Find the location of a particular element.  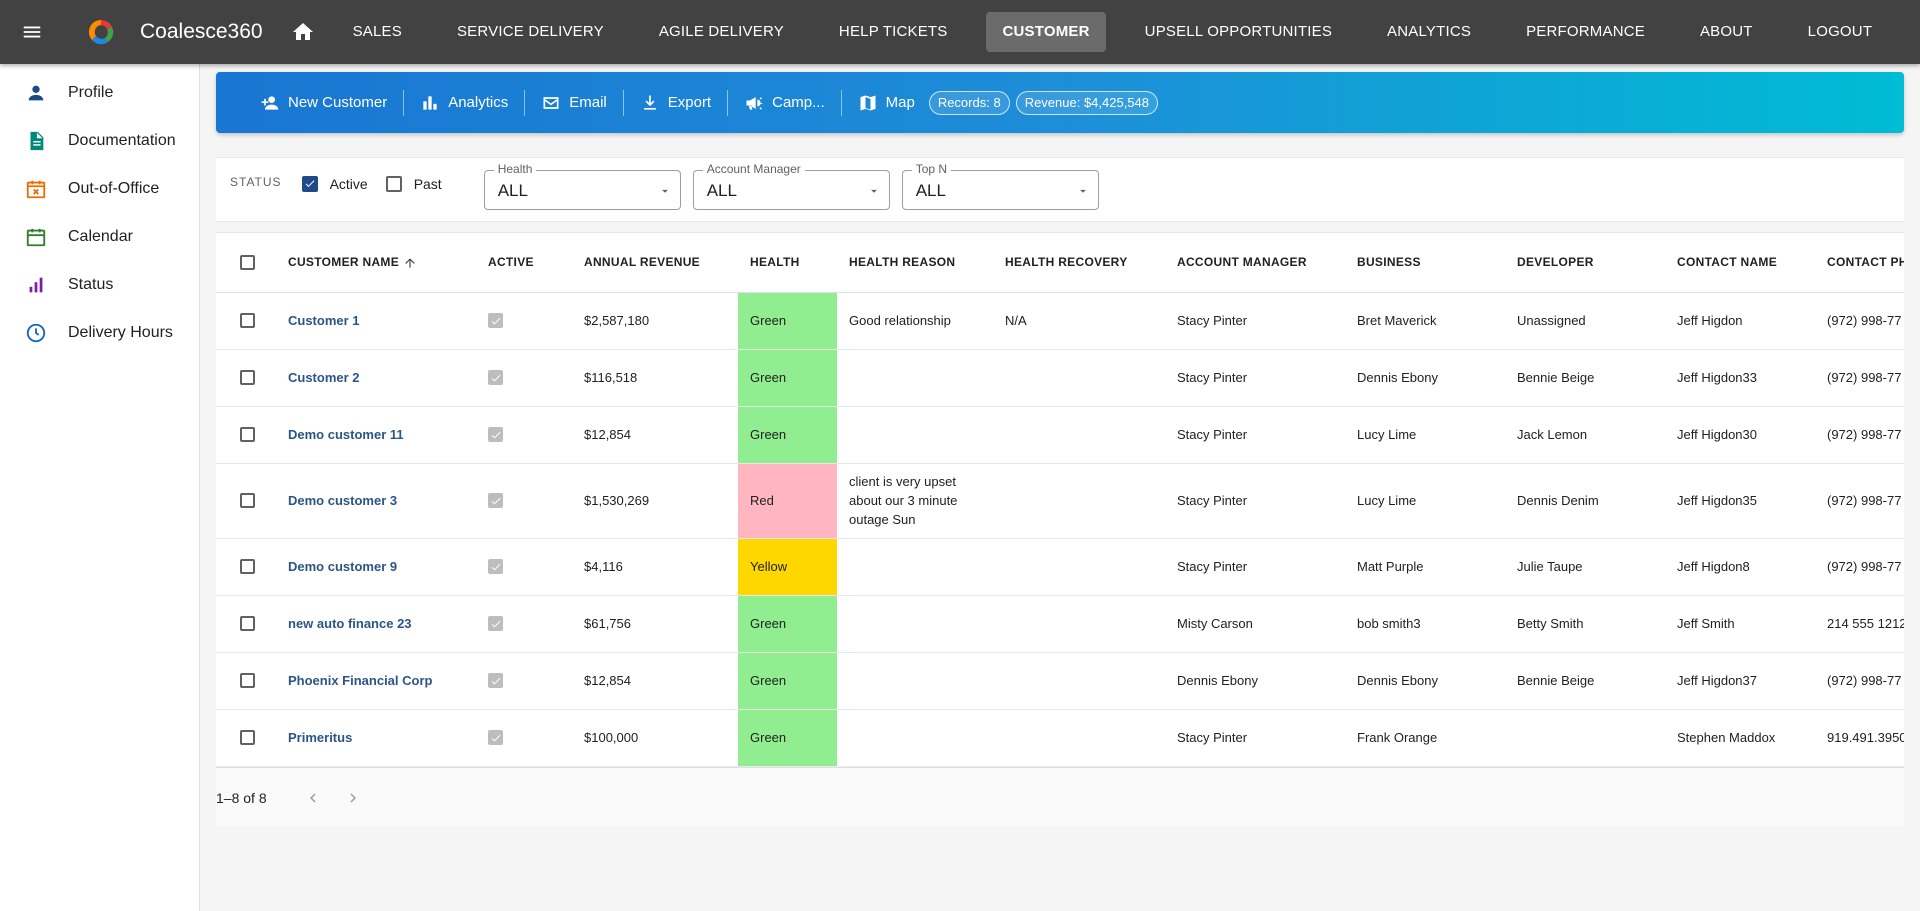

nav-customer: CUSTOMER is located at coordinates (1046, 32).